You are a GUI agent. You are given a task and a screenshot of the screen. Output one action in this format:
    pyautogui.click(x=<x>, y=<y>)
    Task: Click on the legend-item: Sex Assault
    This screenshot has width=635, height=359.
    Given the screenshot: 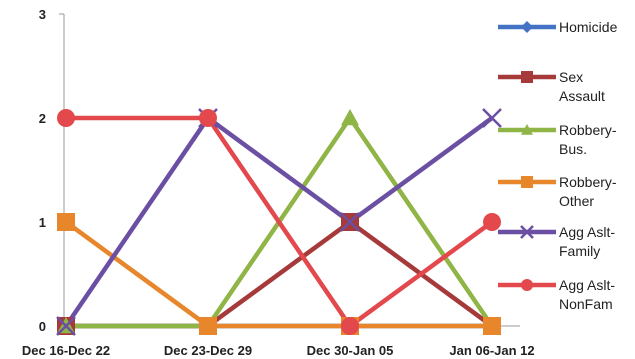 What is the action you would take?
    pyautogui.click(x=551, y=86)
    